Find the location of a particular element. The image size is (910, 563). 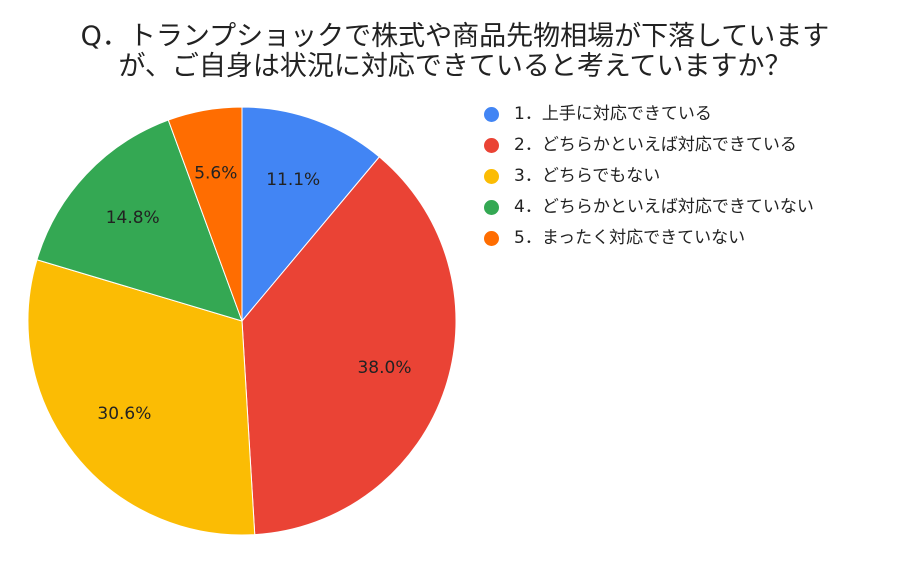

legend-item-3: 3．どちらでもない is located at coordinates (684, 176).